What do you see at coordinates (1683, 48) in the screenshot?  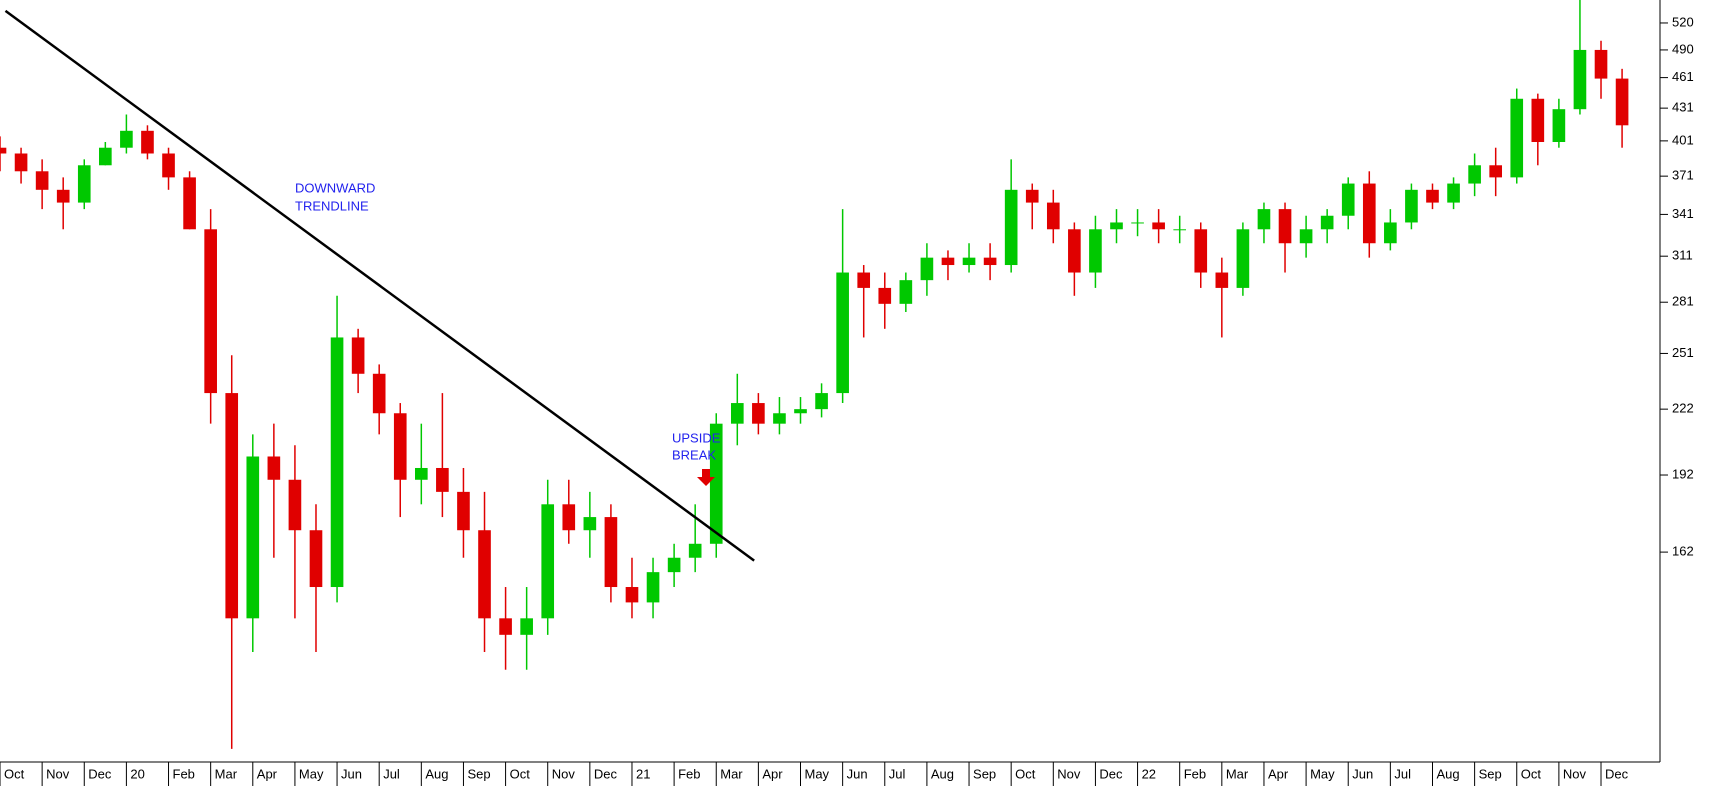 I see `y-tick-label: 490` at bounding box center [1683, 48].